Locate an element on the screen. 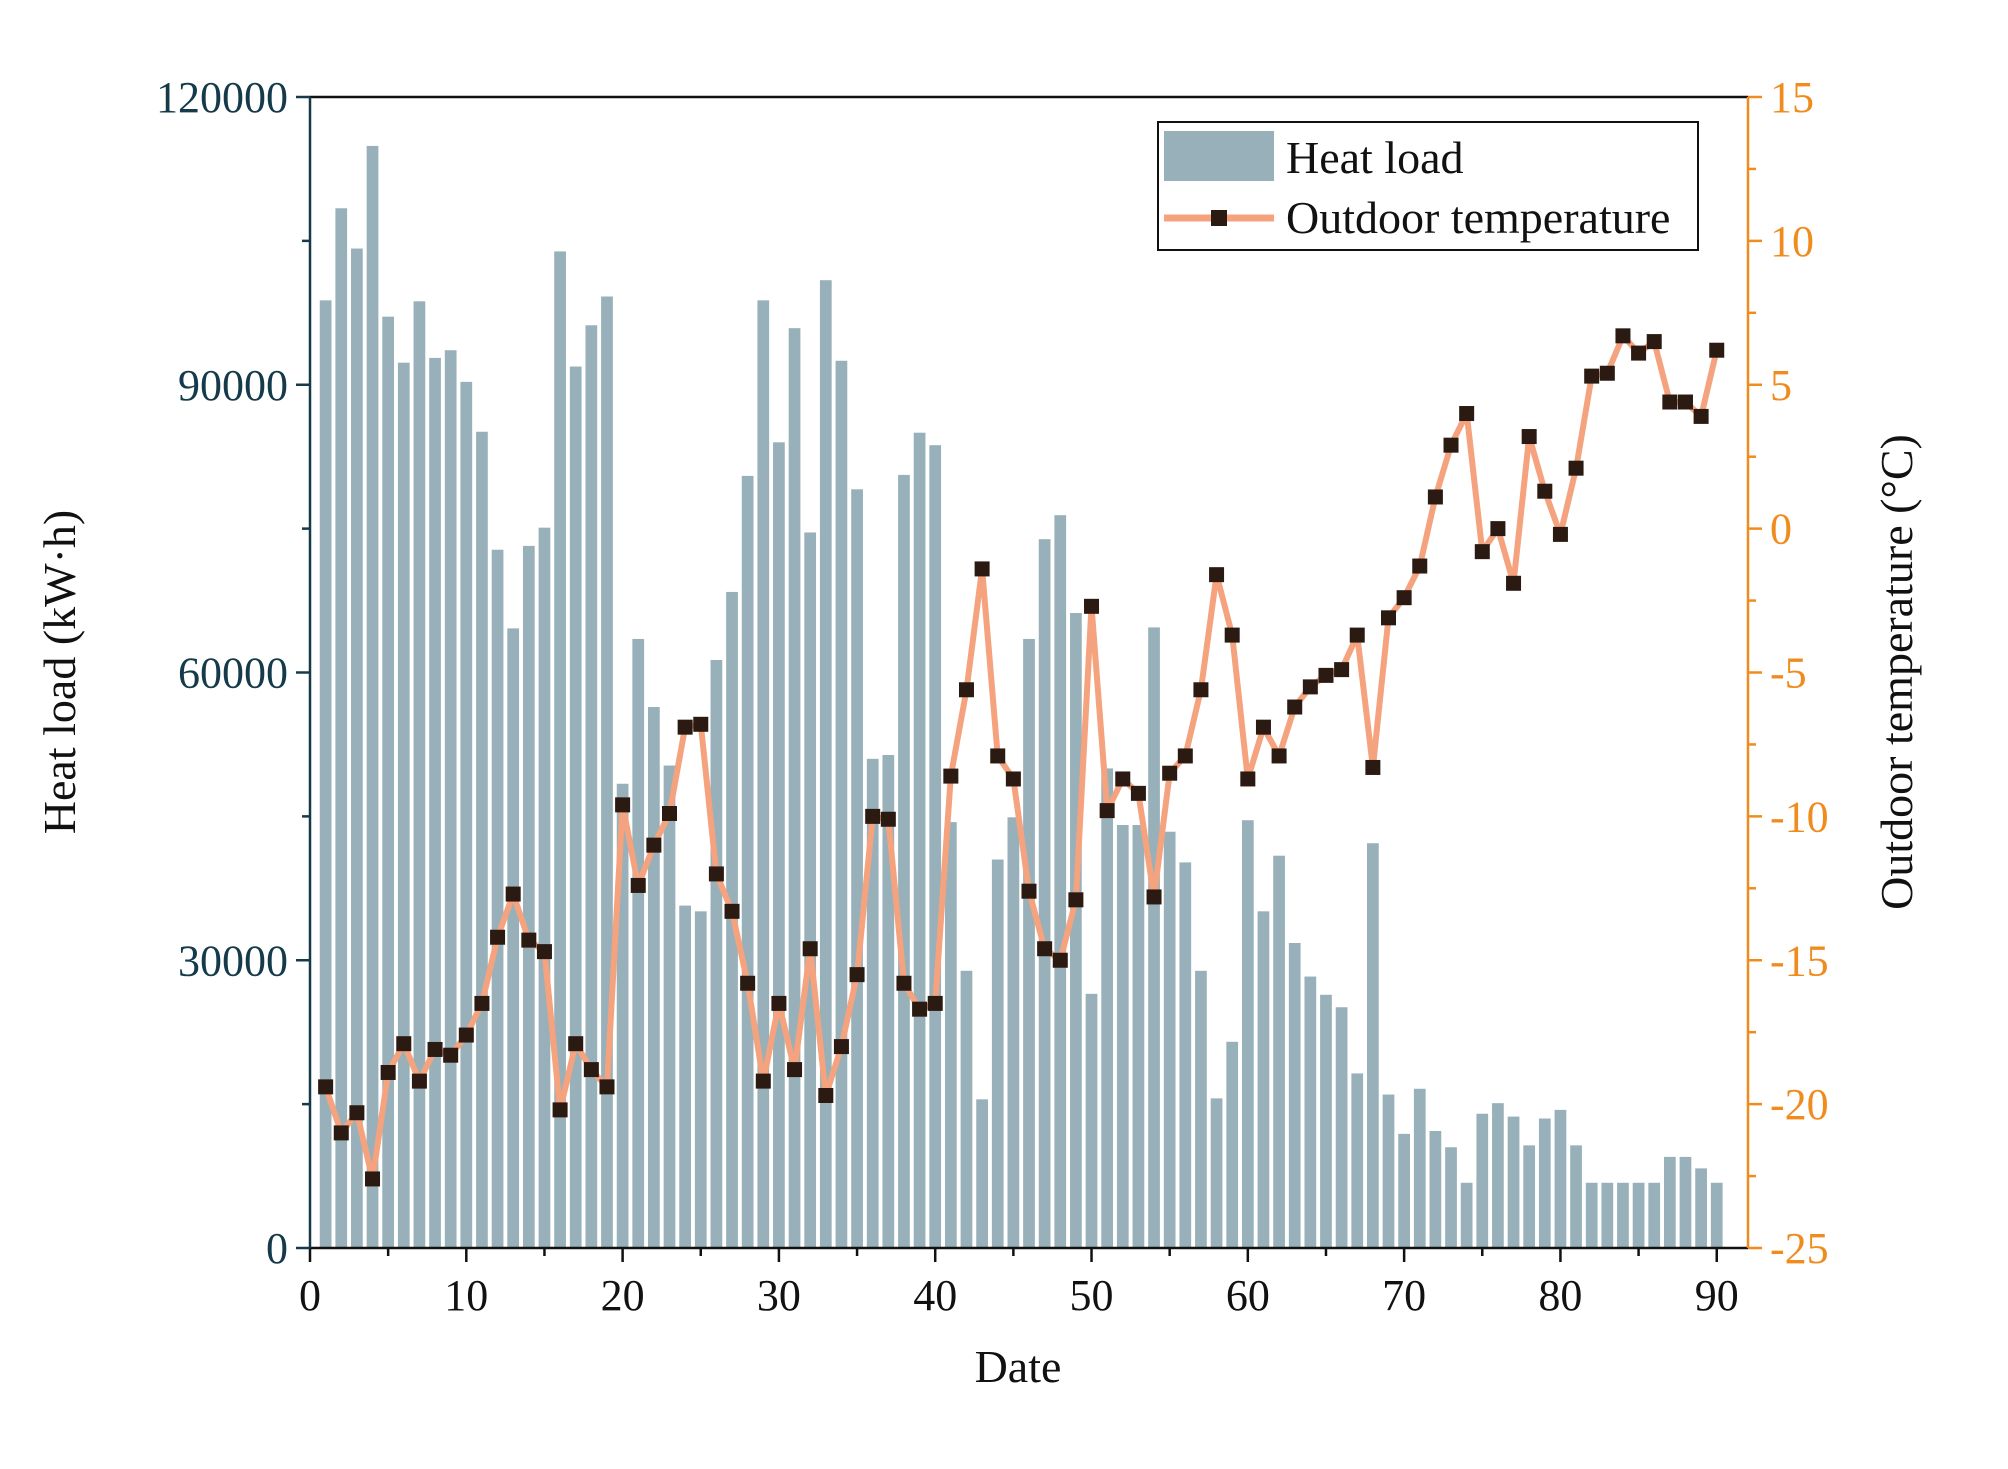  x-tick-label: 70 is located at coordinates (1404, 1295).